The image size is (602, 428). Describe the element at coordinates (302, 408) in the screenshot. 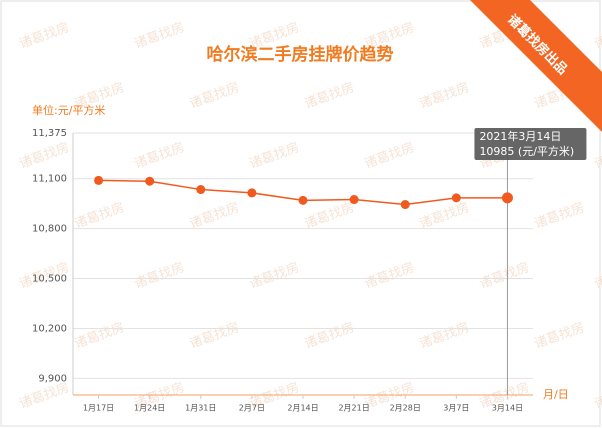

I see `x-tick-label: 2月14日` at that location.